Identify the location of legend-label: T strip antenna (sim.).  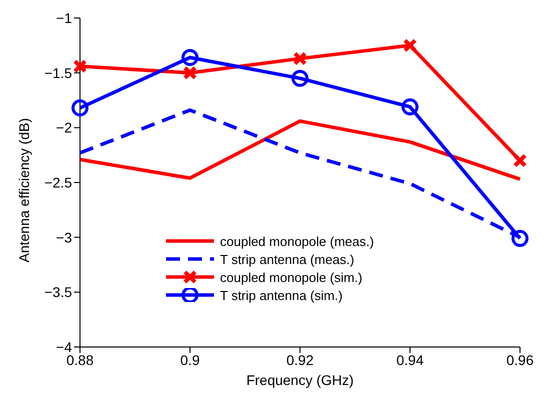
(281, 295).